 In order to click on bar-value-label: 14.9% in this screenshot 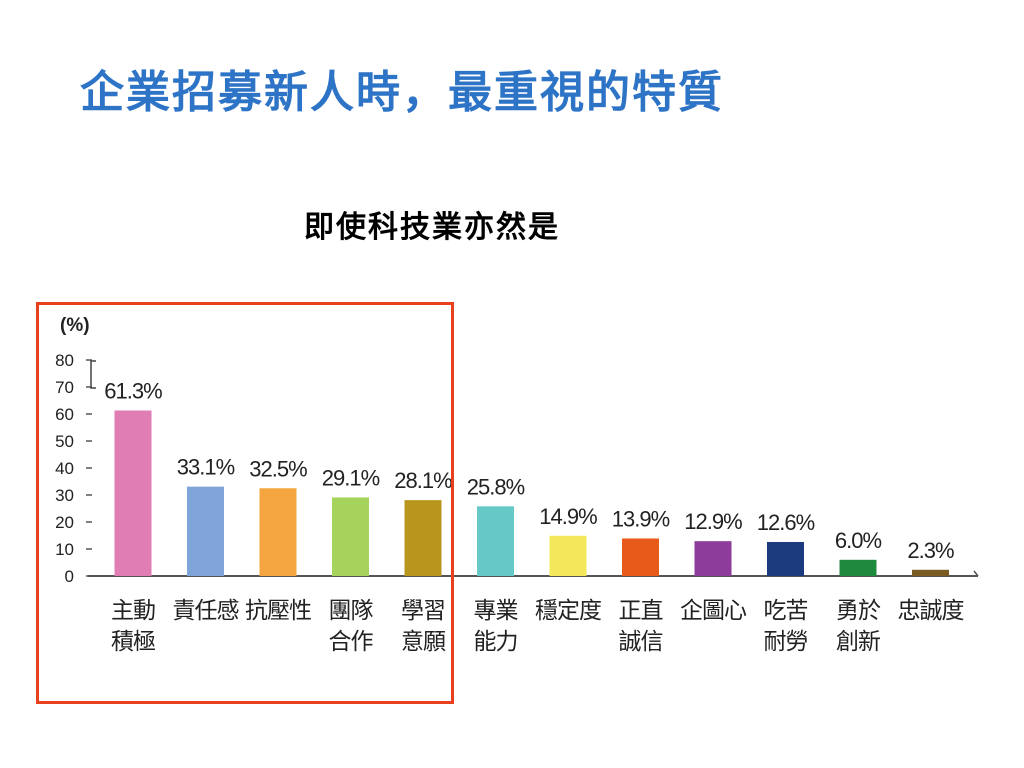, I will do `click(568, 516)`.